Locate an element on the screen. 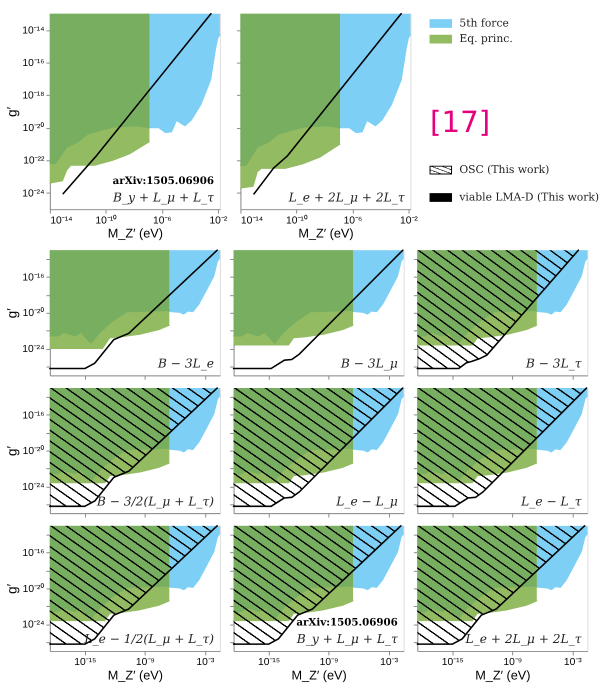 This screenshot has height=694, width=604. legend-label: viable LMA-D (This work) is located at coordinates (529, 197).